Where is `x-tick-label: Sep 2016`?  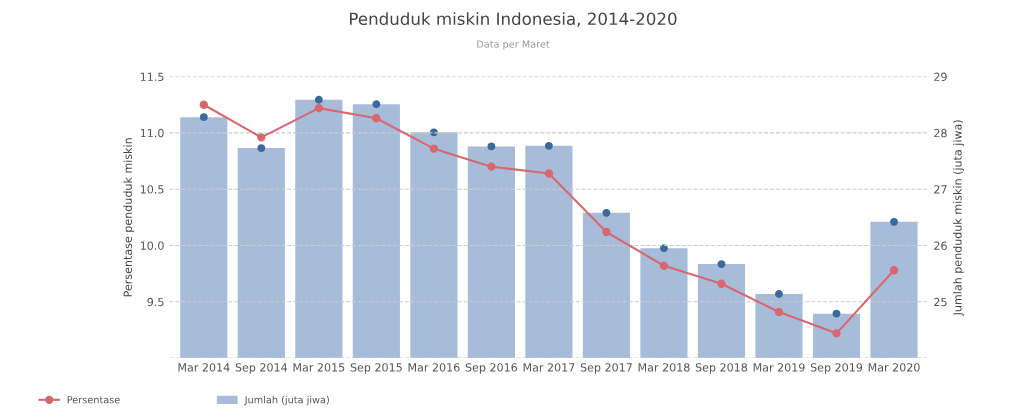 x-tick-label: Sep 2016 is located at coordinates (491, 368).